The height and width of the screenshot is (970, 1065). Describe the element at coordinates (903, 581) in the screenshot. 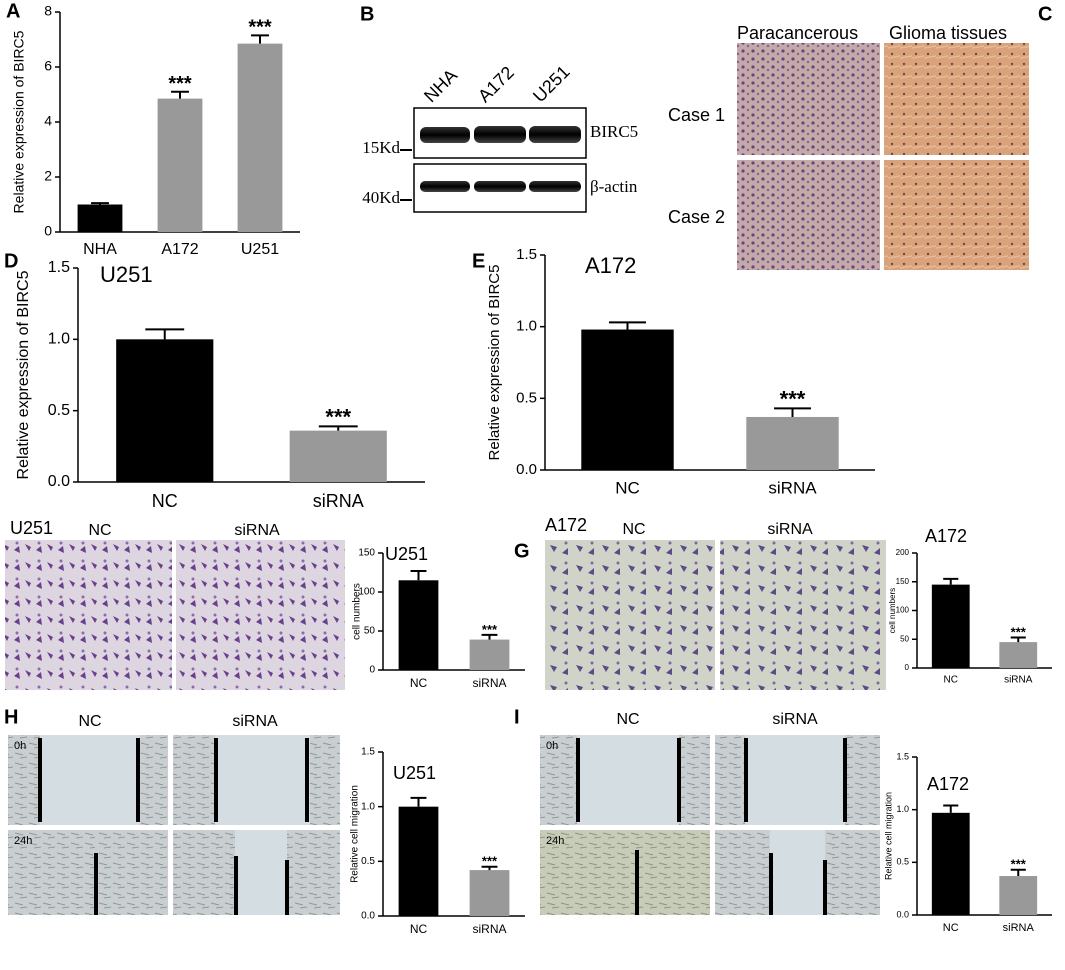

I see `y-tick-label: 150` at that location.